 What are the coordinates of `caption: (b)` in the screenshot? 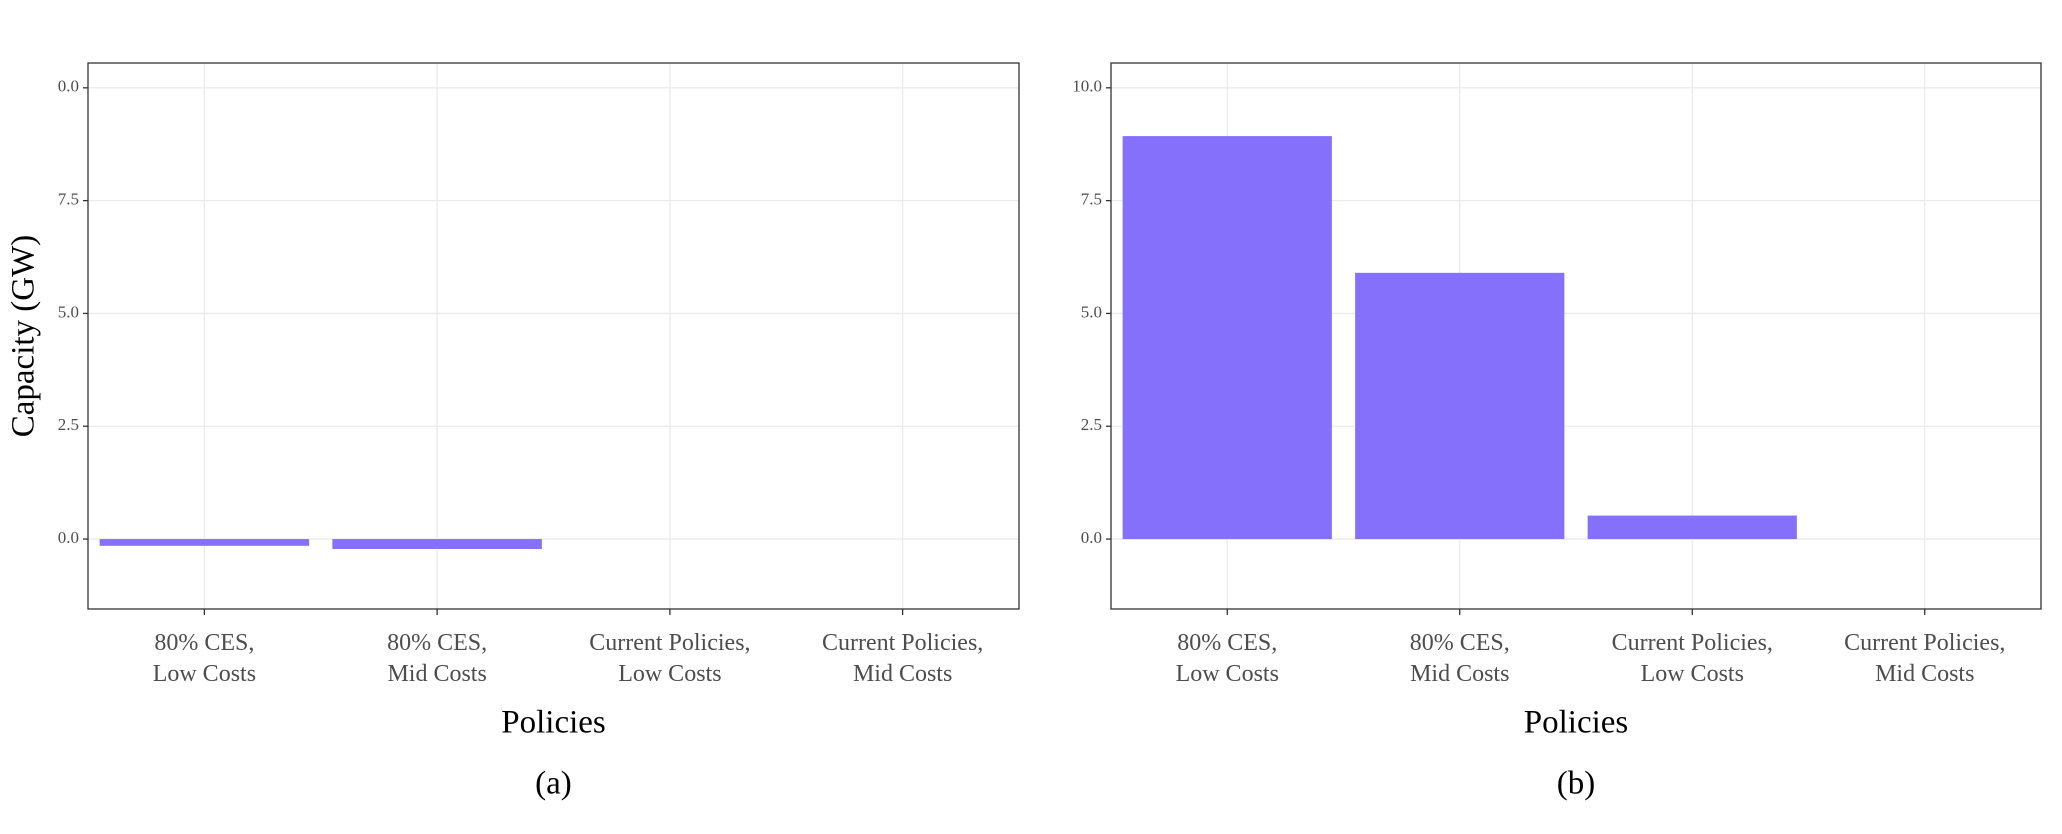 It's located at (1576, 784).